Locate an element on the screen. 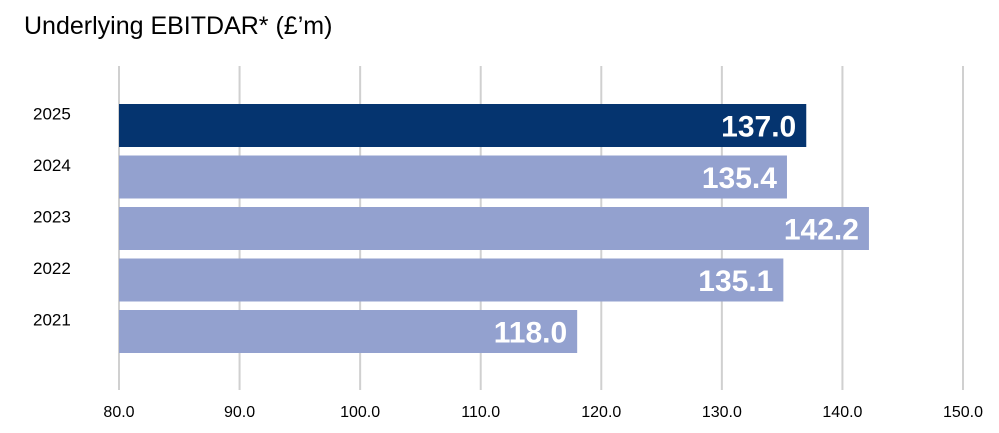  x-tick-label: 110.0 is located at coordinates (480, 412).